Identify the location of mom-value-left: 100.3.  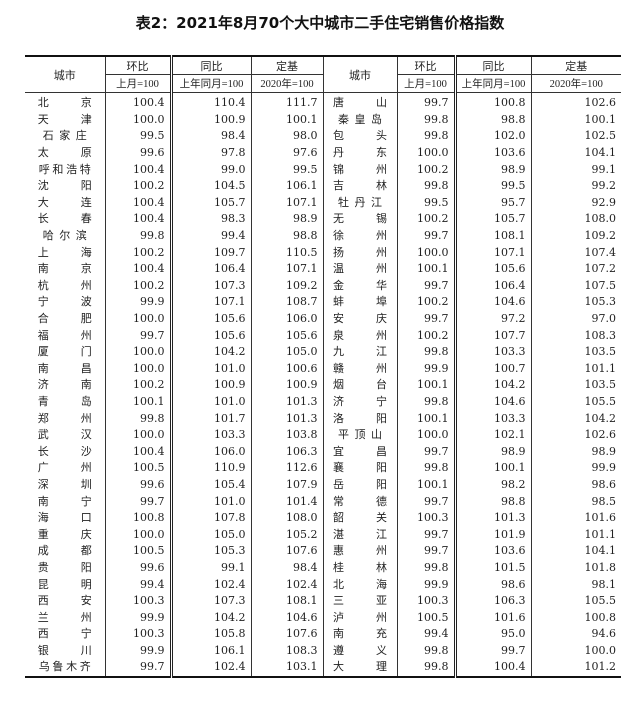
(137, 601).